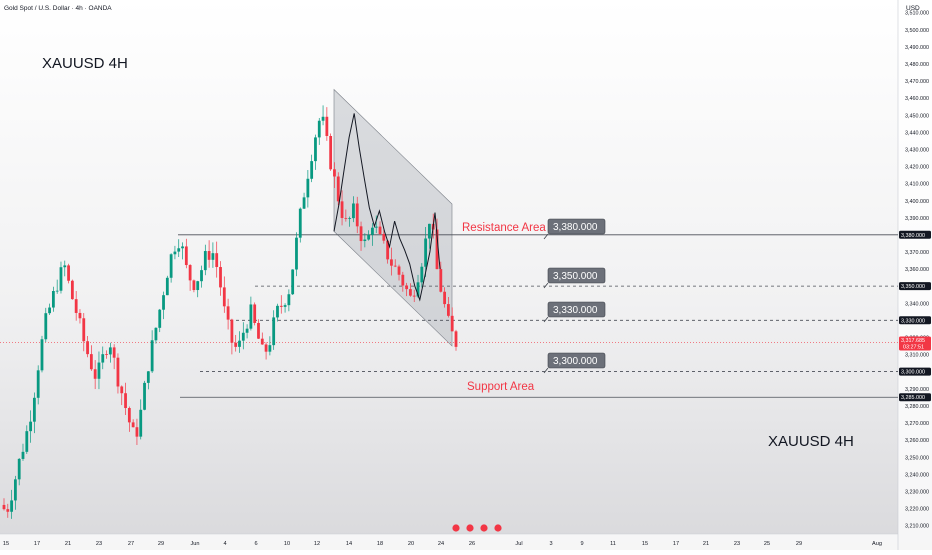 This screenshot has width=932, height=555. I want to click on level-badge: 3,300.000, so click(574, 363).